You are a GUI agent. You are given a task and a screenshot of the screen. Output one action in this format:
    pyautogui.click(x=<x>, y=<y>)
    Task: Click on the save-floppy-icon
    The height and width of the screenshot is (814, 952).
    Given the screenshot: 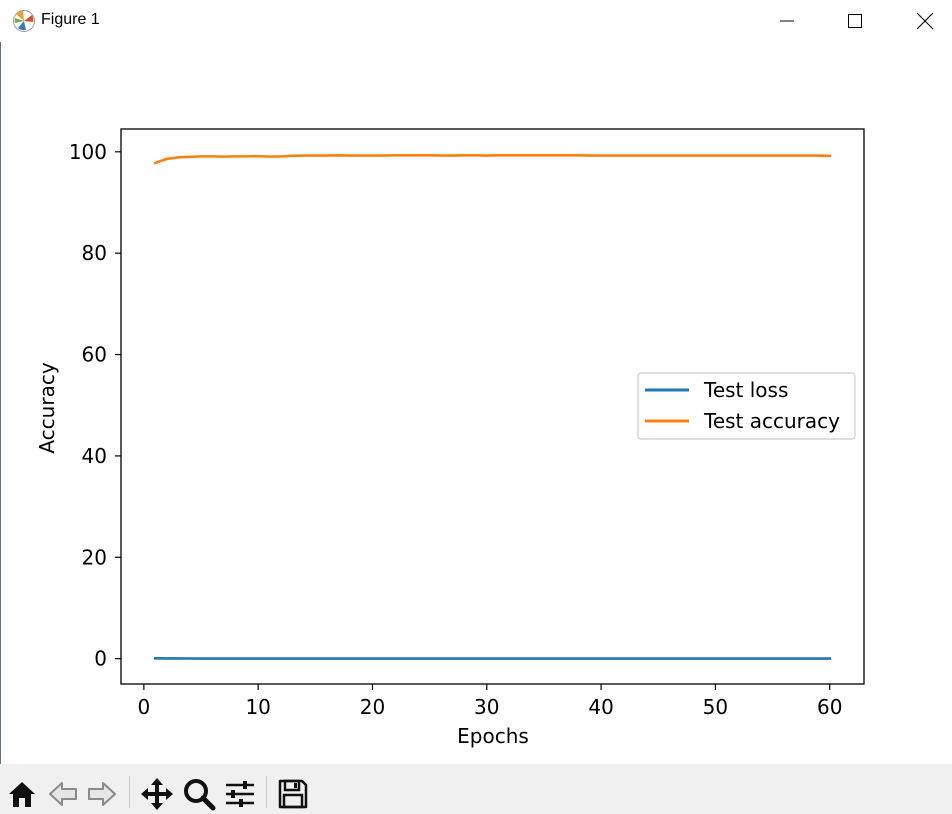 What is the action you would take?
    pyautogui.click(x=293, y=794)
    